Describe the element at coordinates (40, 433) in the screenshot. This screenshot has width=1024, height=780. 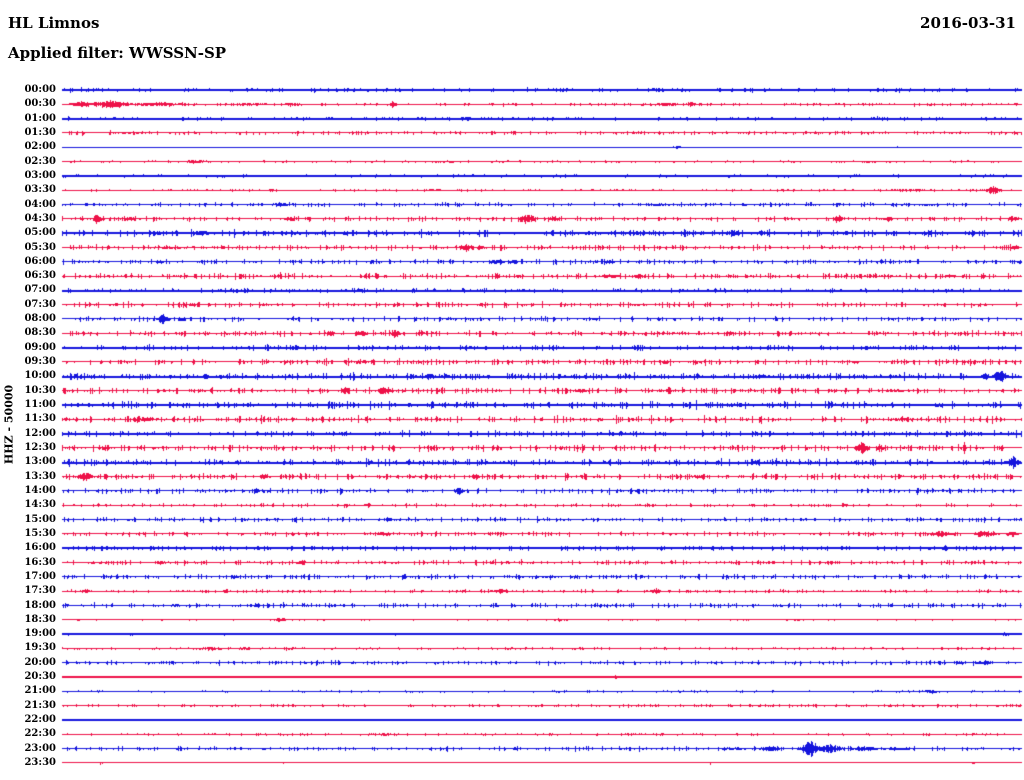
I see `time-label: 12:00` at that location.